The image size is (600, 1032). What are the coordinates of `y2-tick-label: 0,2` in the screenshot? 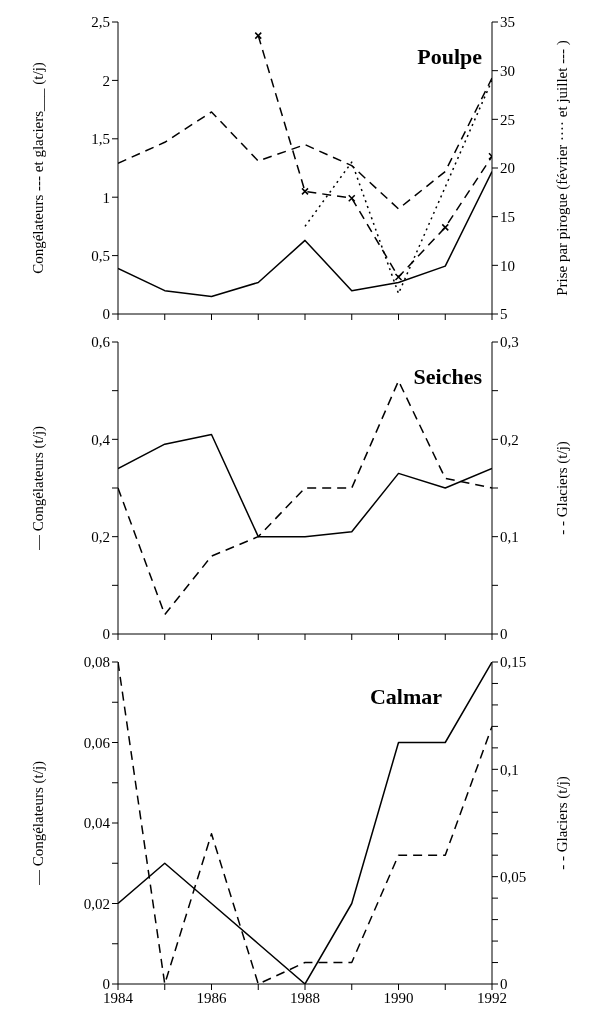 It's located at (509, 439).